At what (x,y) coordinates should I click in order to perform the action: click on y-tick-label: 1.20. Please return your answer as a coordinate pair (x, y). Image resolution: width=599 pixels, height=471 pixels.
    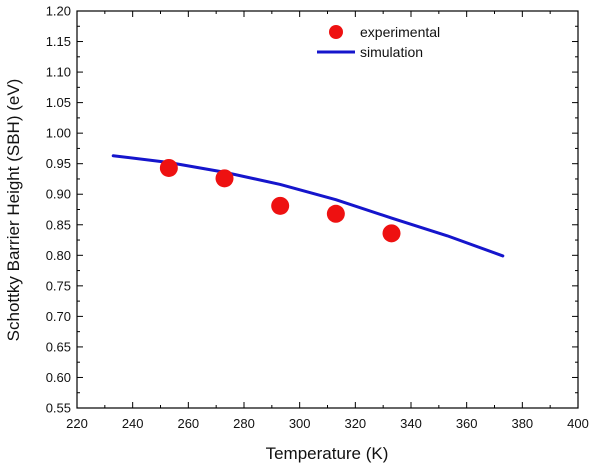
    Looking at the image, I should click on (58, 11).